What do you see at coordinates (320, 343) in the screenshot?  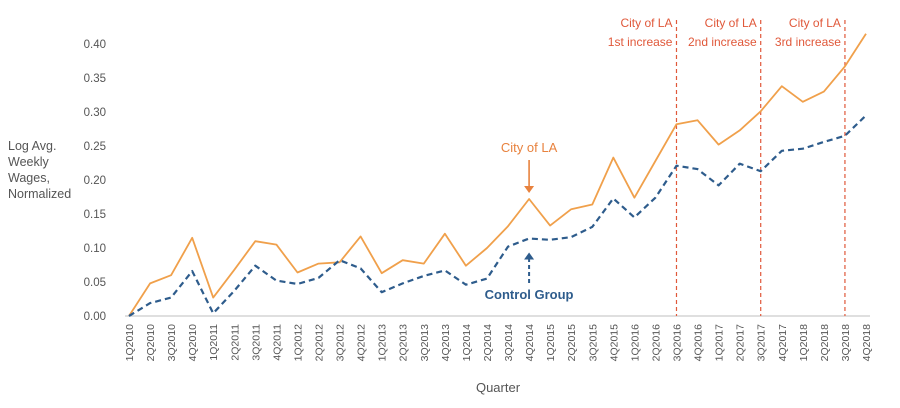 I see `x-tick-label: 2Q2012` at bounding box center [320, 343].